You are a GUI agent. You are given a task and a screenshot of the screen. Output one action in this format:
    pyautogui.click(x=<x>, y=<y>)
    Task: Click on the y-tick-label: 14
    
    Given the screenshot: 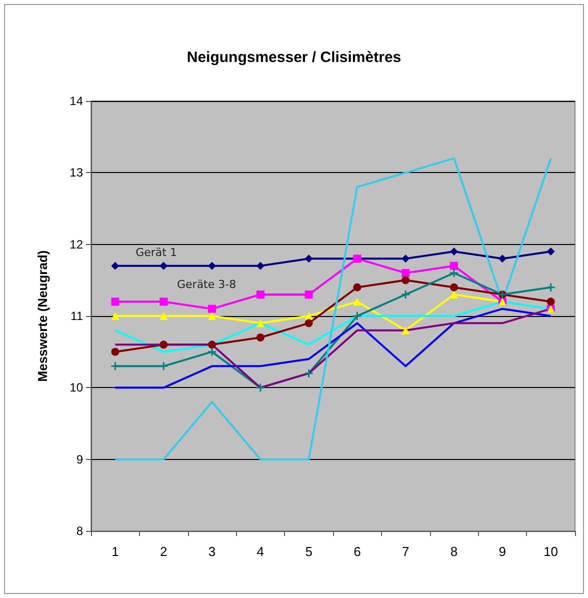 What is the action you would take?
    pyautogui.click(x=77, y=101)
    